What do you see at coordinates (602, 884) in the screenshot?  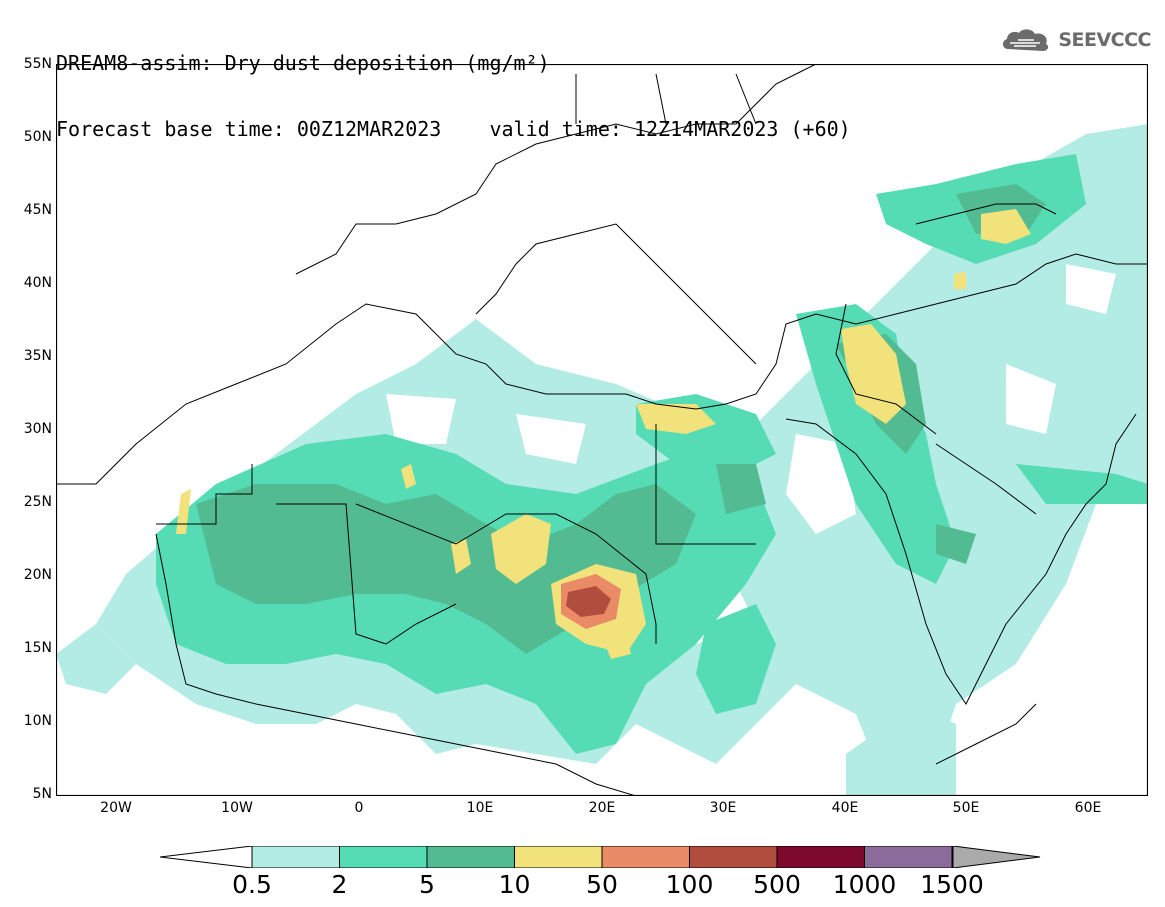 I see `legend-label: 50` at bounding box center [602, 884].